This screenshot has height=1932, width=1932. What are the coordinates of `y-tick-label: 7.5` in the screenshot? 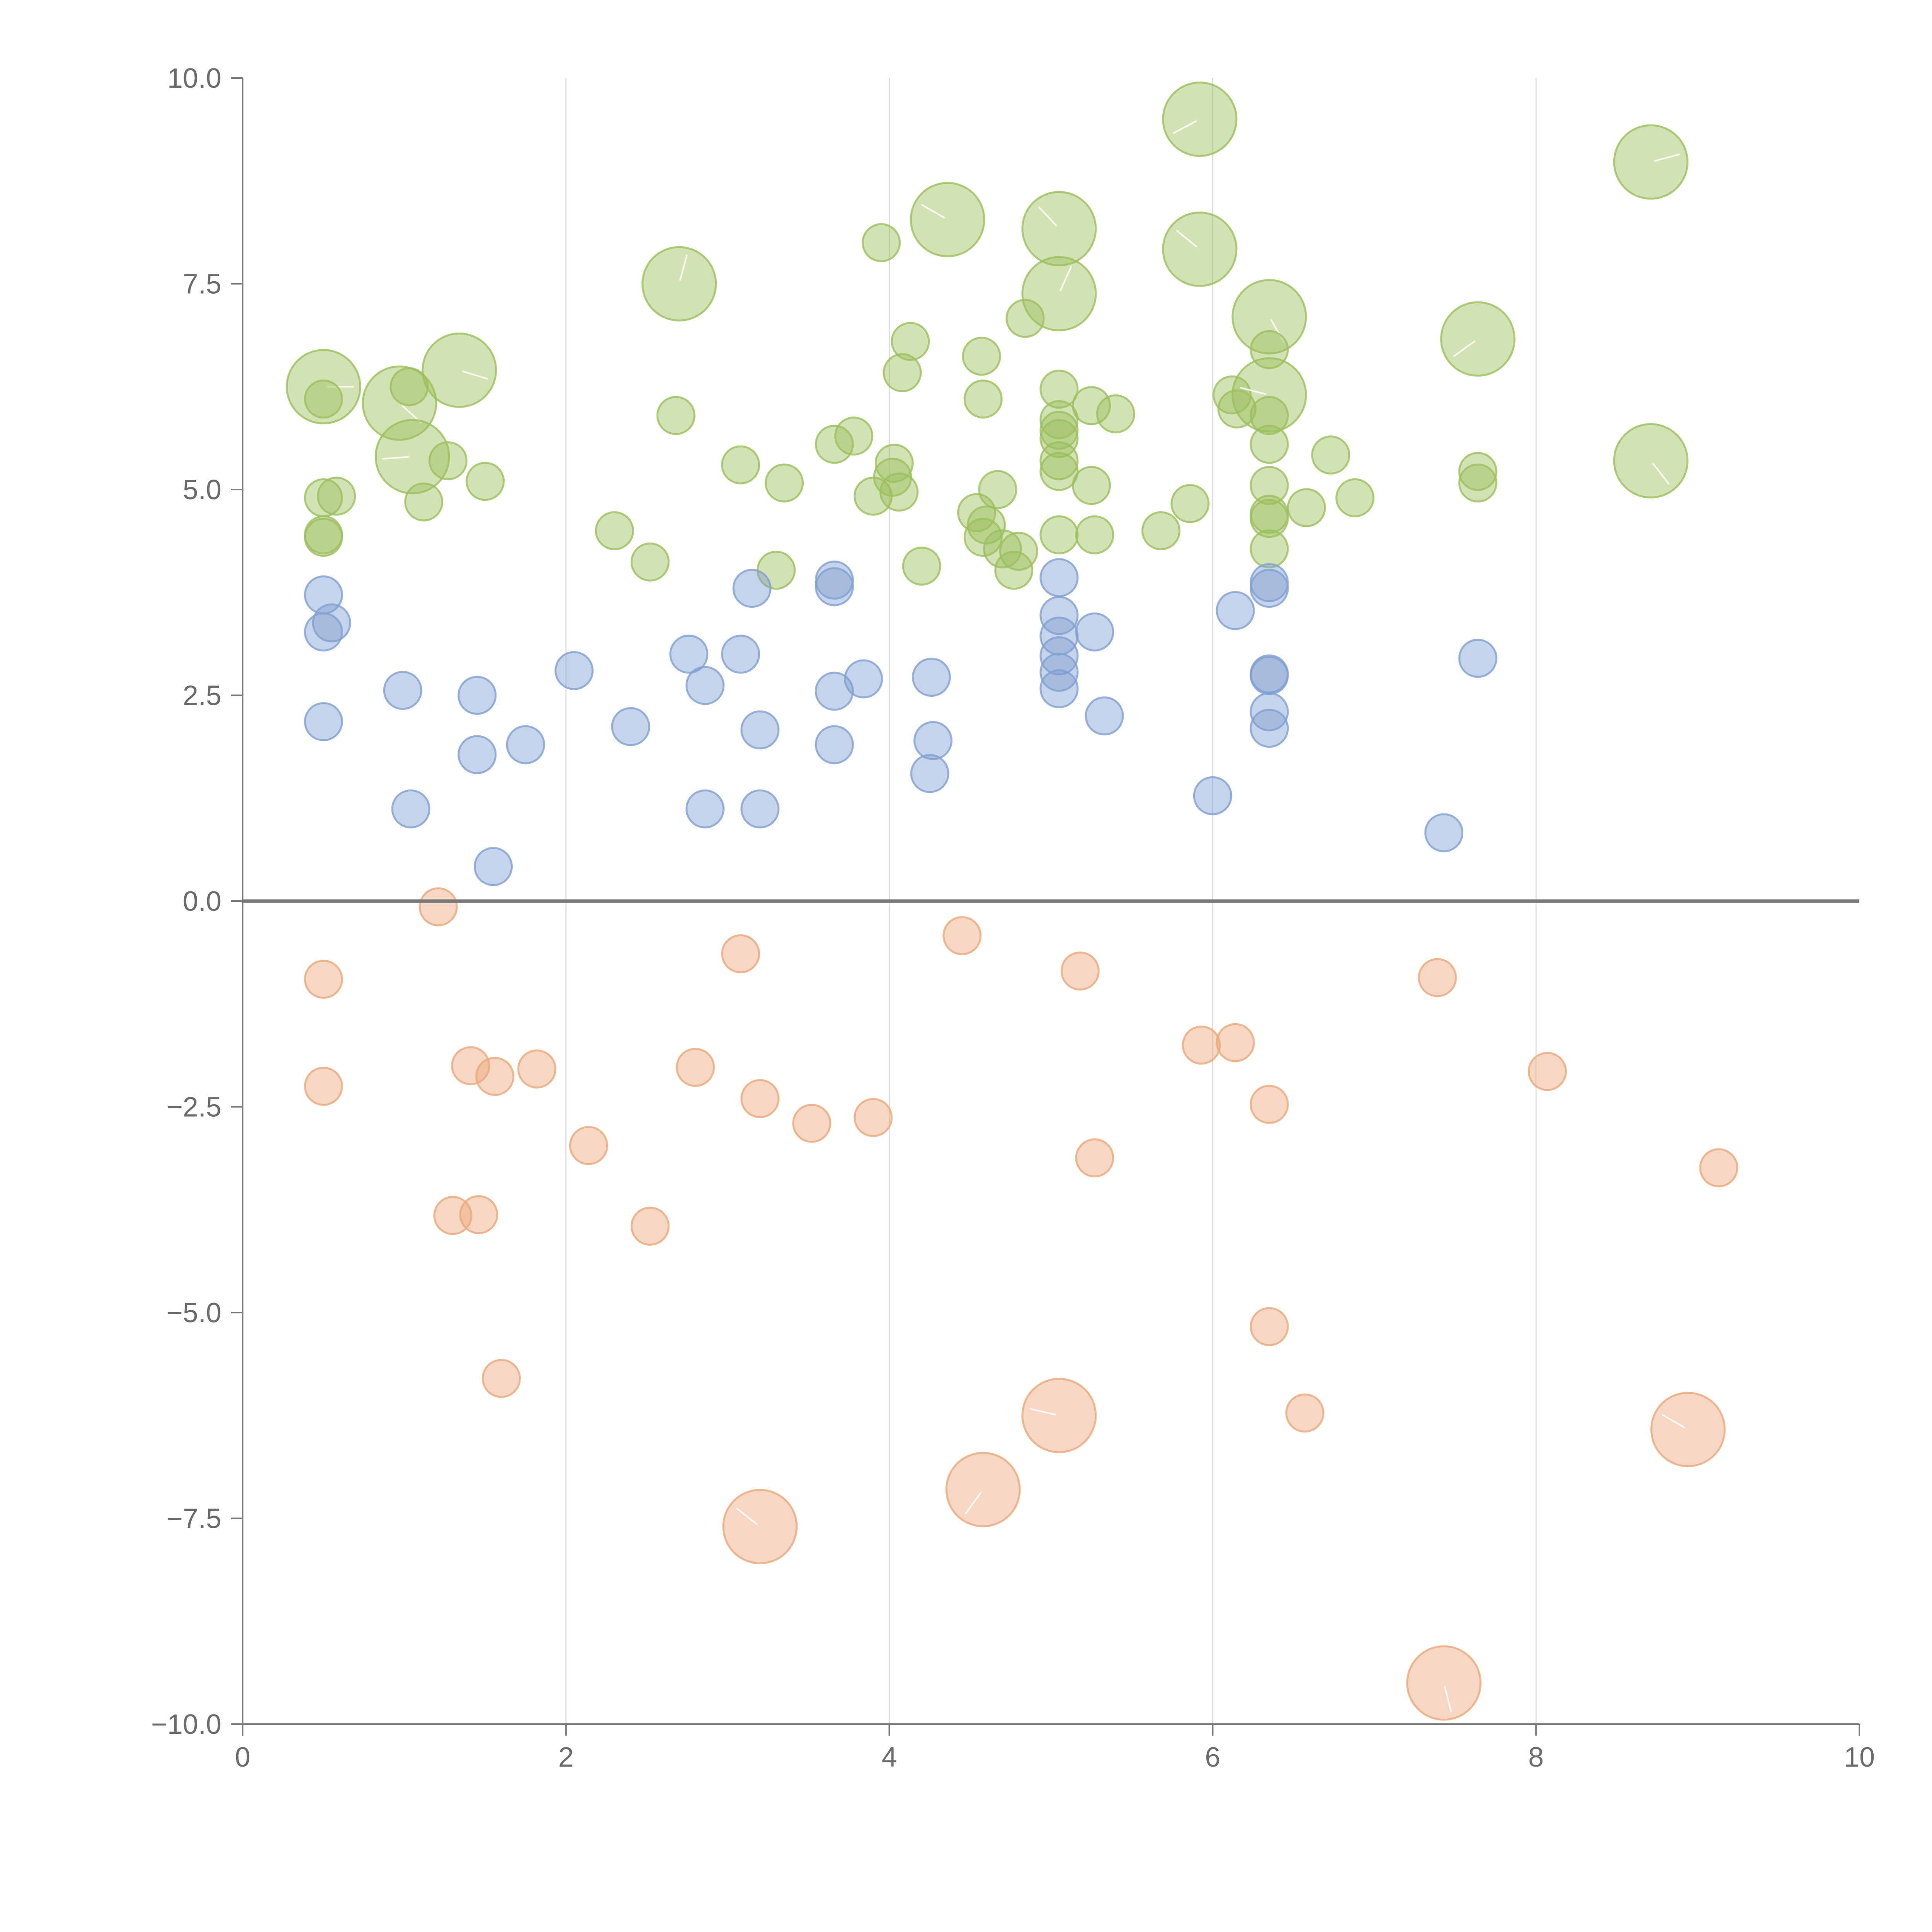 It's located at (202, 284).